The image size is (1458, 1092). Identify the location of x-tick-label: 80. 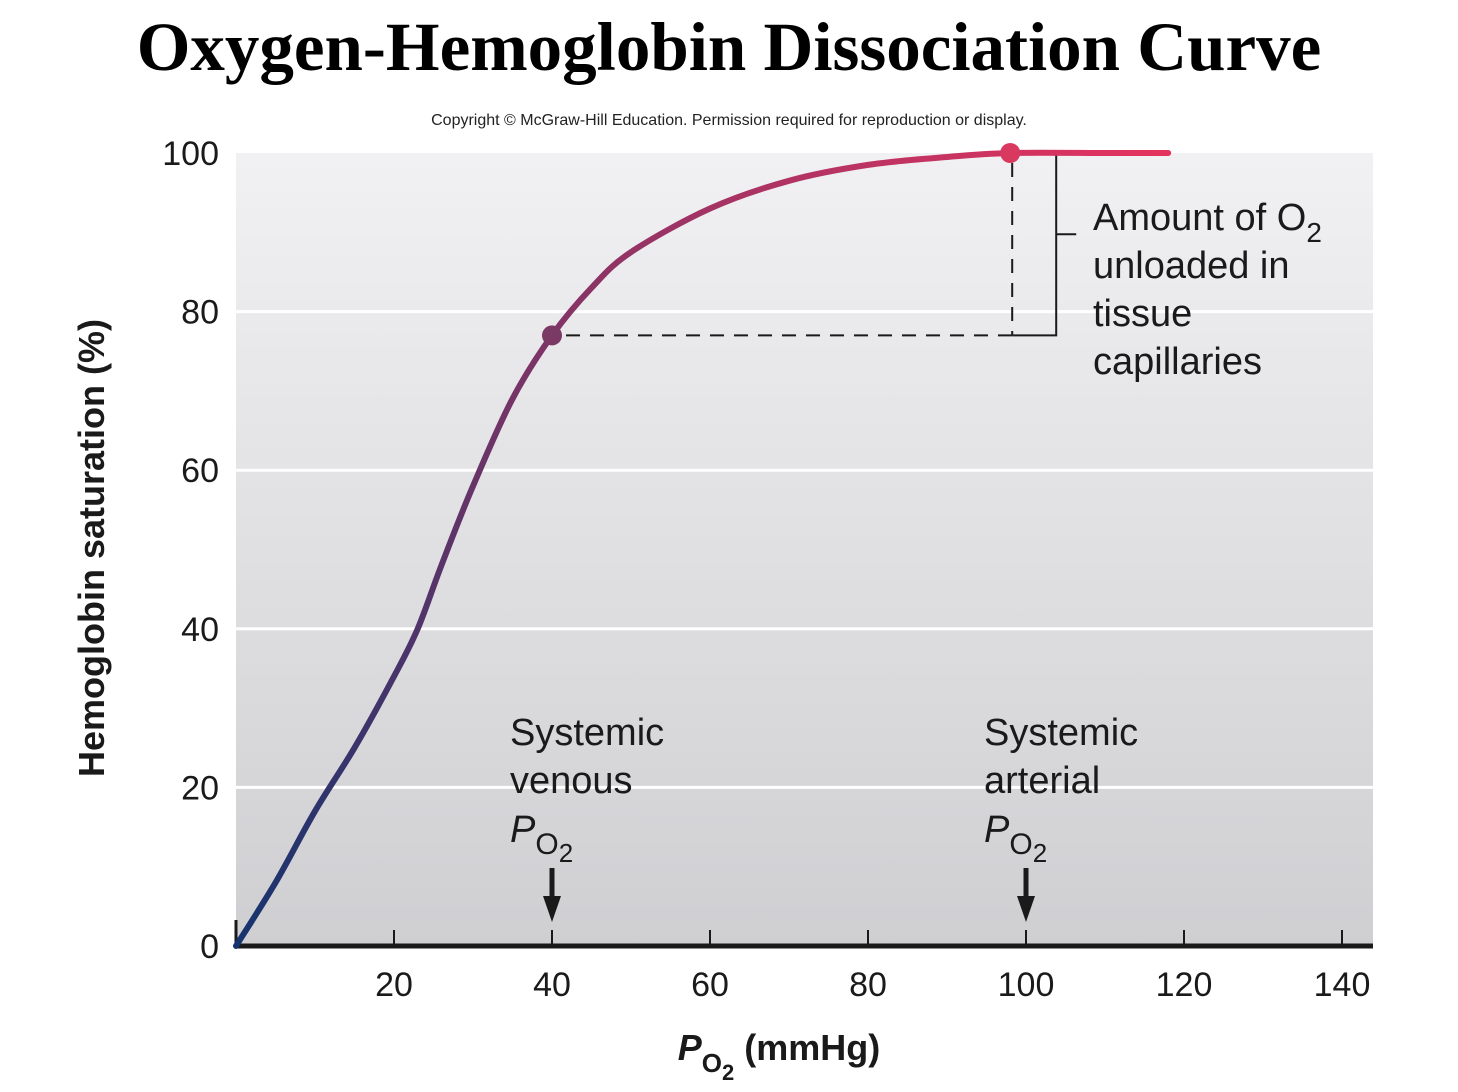
(868, 985).